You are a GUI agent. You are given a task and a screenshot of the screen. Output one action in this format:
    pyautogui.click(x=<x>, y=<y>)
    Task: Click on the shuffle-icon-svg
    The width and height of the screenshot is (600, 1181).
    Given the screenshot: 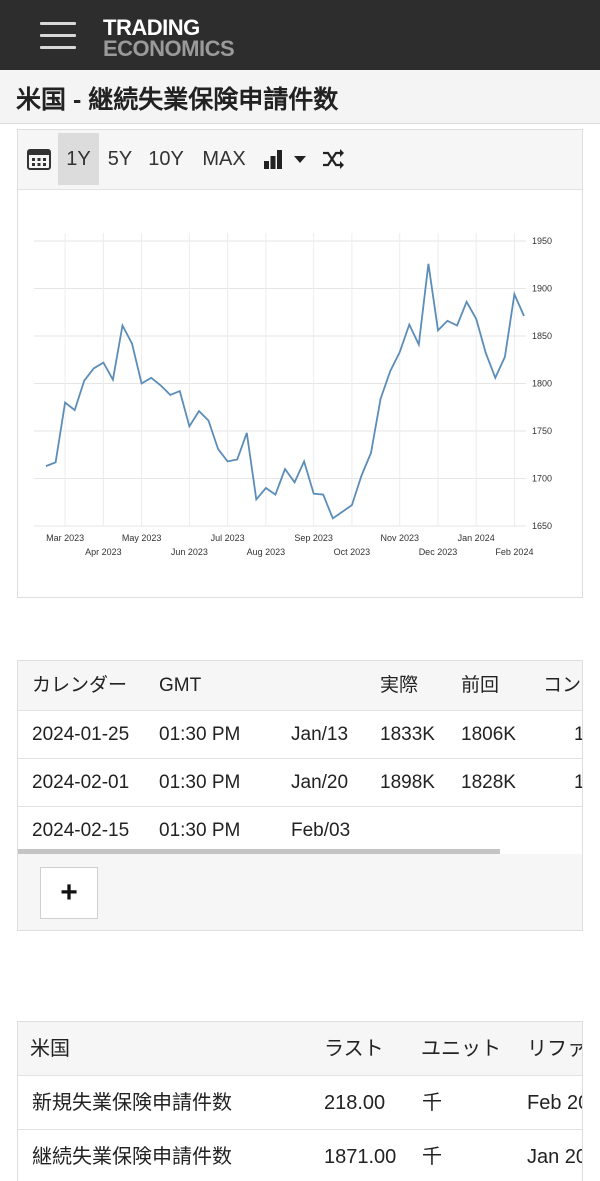 What is the action you would take?
    pyautogui.click(x=333, y=159)
    